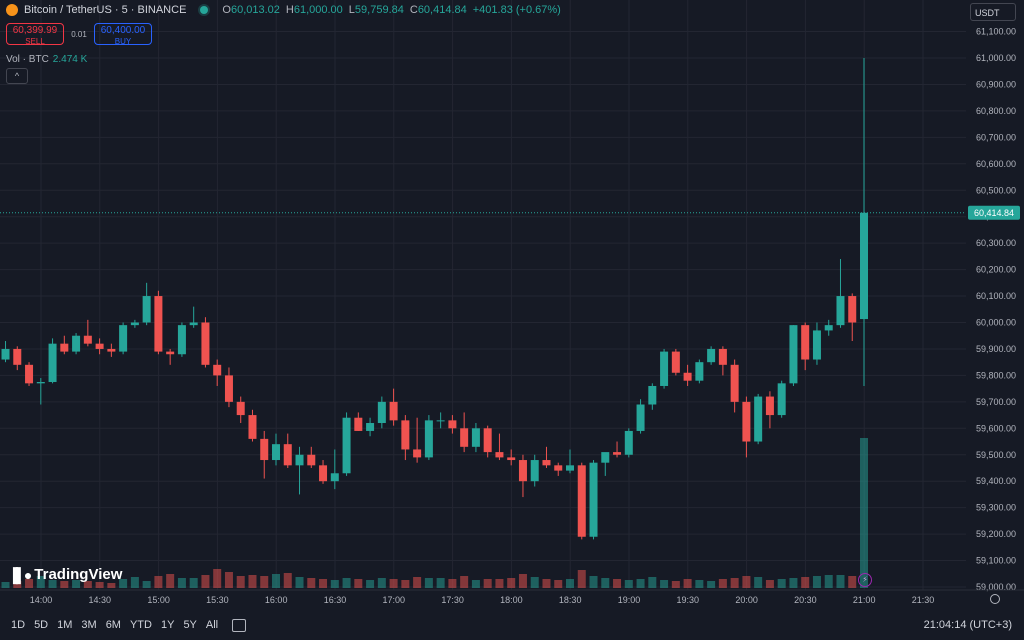  I want to click on clock: 21:04:14 (UTC+3), so click(967, 625).